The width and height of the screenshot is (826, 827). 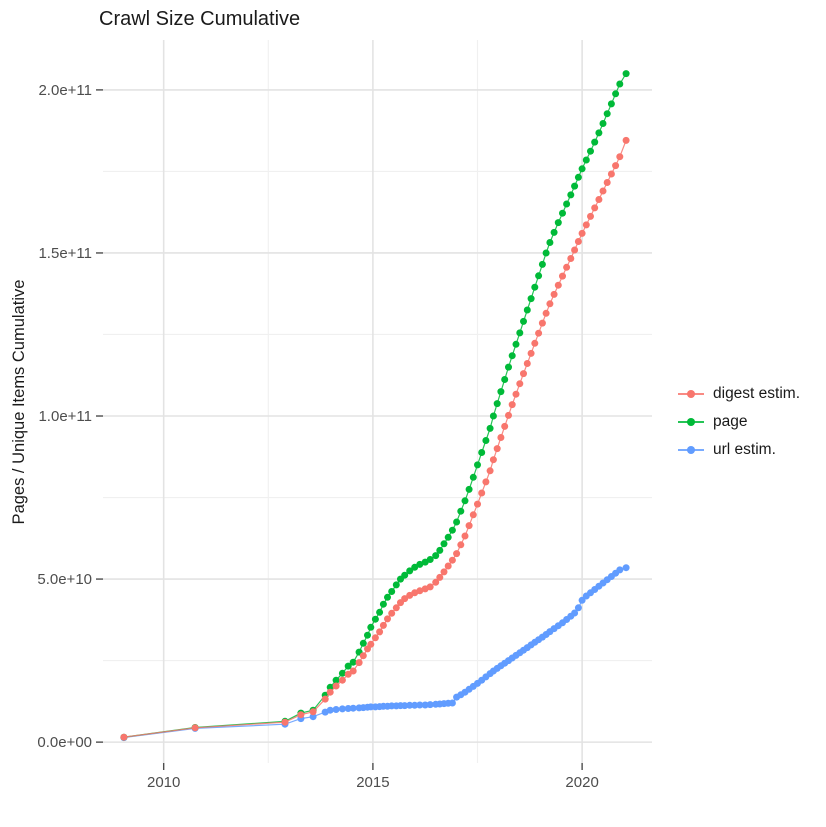 I want to click on legend-label: page, so click(x=730, y=421).